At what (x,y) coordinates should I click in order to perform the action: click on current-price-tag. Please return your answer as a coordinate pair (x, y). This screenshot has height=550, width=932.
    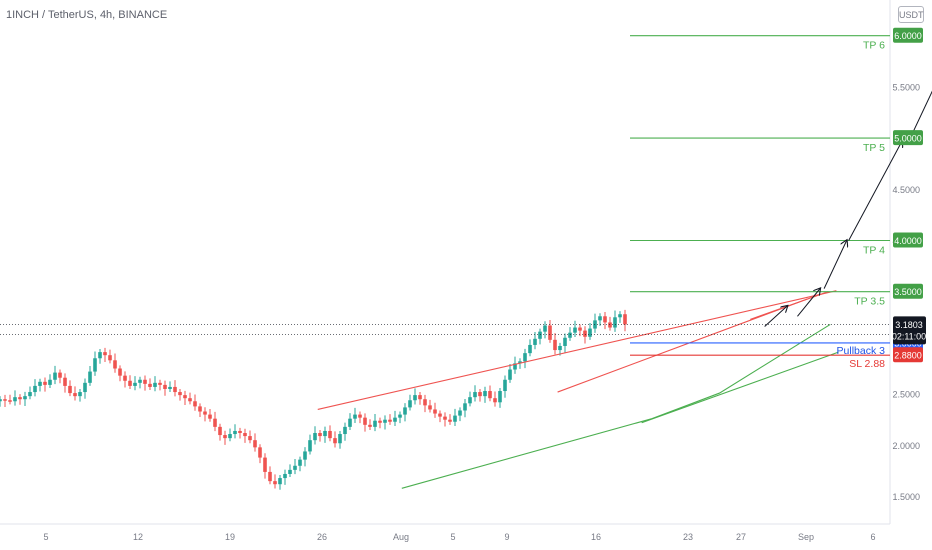
    Looking at the image, I should click on (909, 330).